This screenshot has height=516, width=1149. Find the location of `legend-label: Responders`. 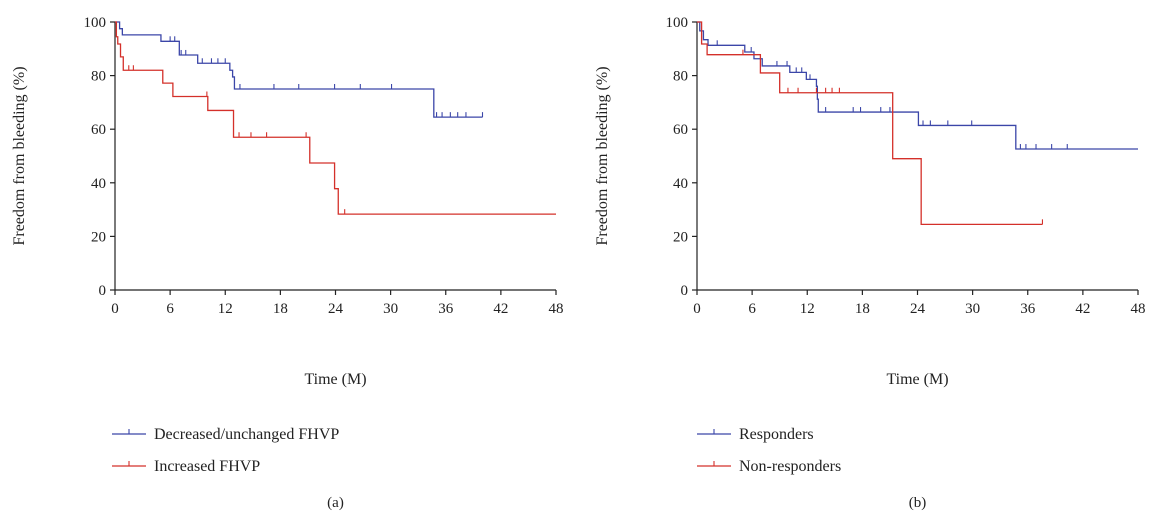

legend-label: Responders is located at coordinates (776, 434).